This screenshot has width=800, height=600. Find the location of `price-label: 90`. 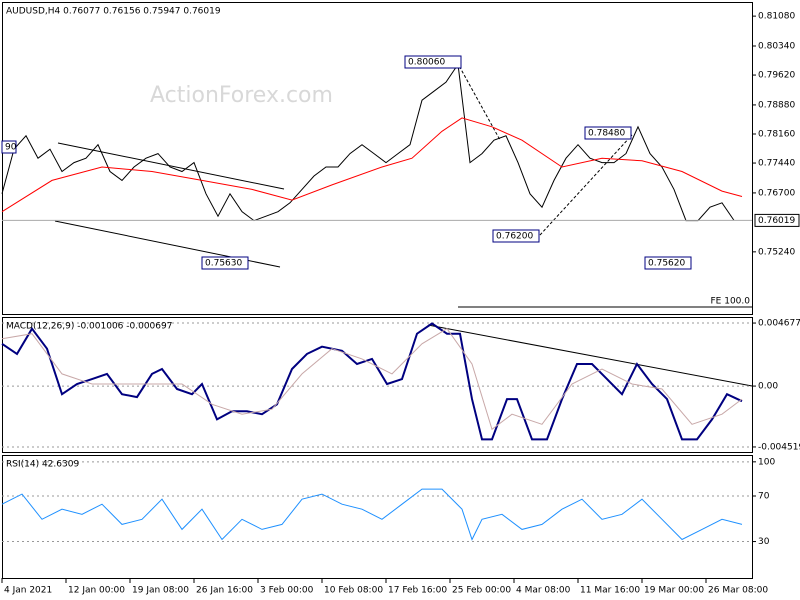

price-label: 90 is located at coordinates (11, 148).